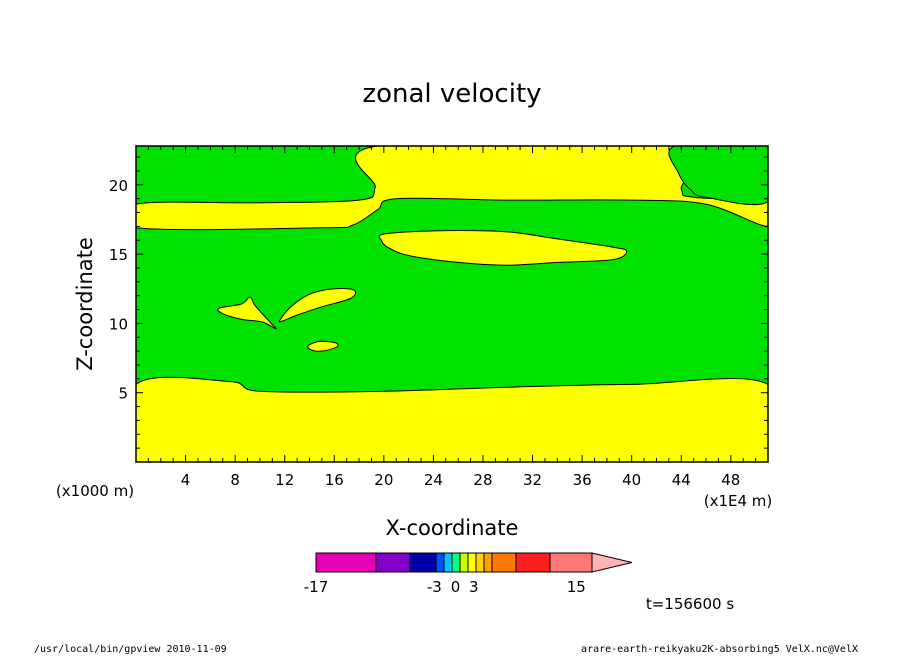 Image resolution: width=904 pixels, height=659 pixels. What do you see at coordinates (284, 480) in the screenshot?
I see `x-tick-label: 12` at bounding box center [284, 480].